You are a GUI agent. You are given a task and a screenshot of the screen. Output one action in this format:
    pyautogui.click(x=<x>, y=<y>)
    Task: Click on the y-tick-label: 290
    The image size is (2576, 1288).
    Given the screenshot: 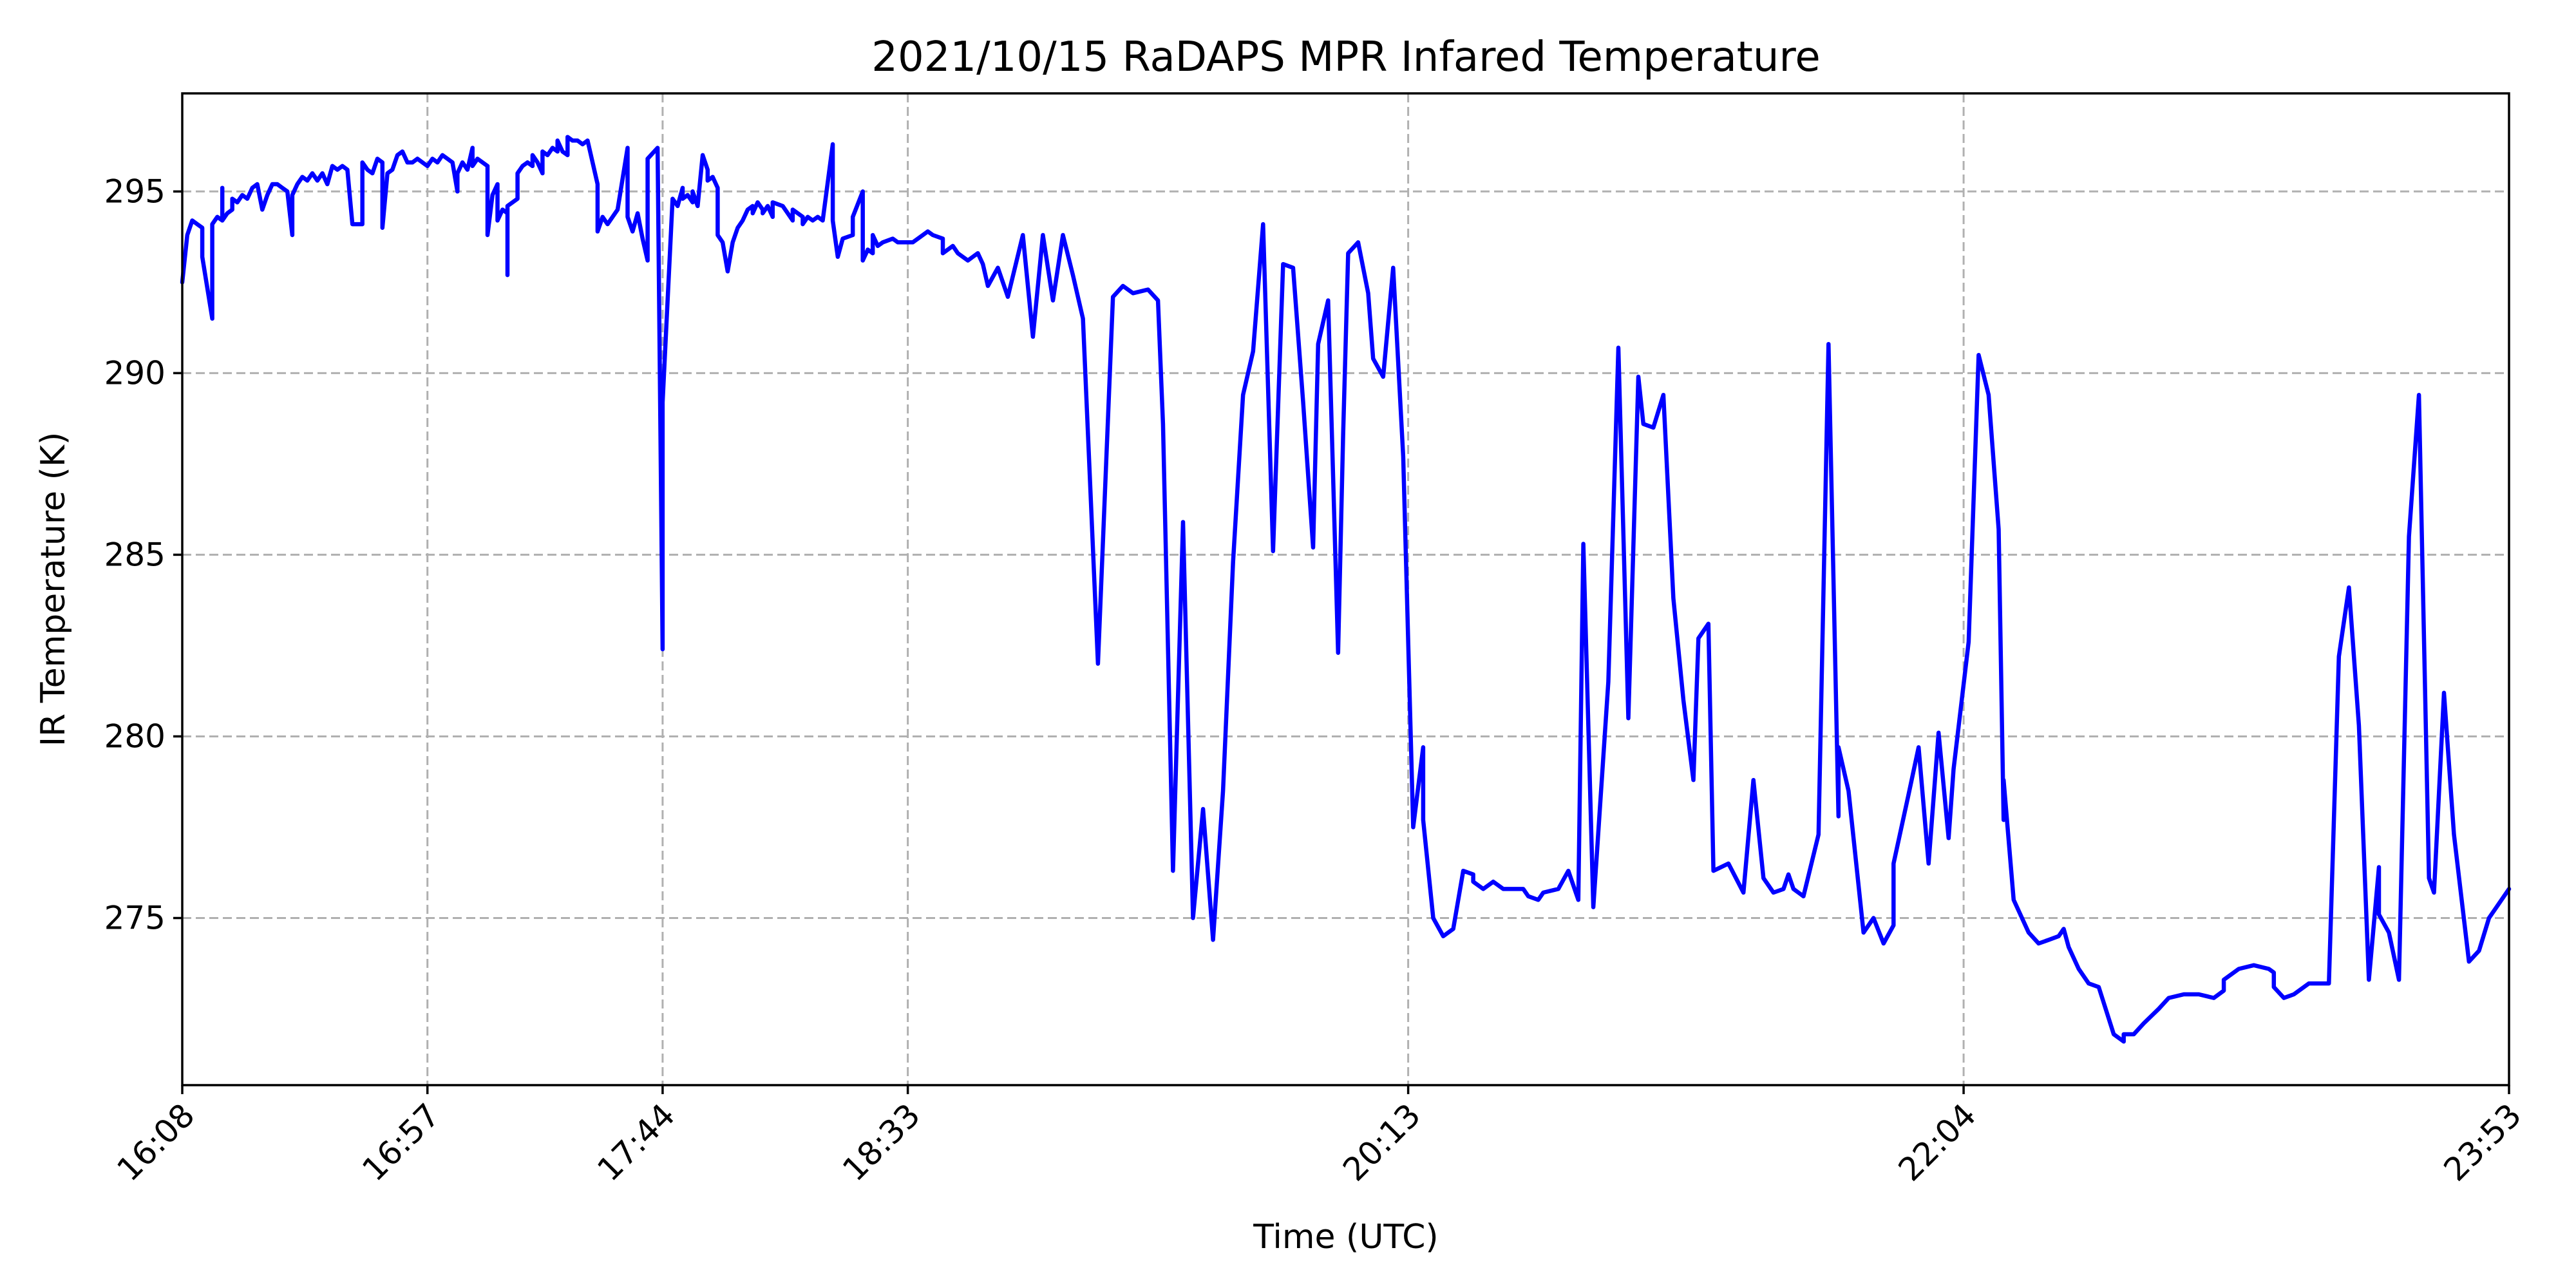 What is the action you would take?
    pyautogui.click(x=135, y=373)
    